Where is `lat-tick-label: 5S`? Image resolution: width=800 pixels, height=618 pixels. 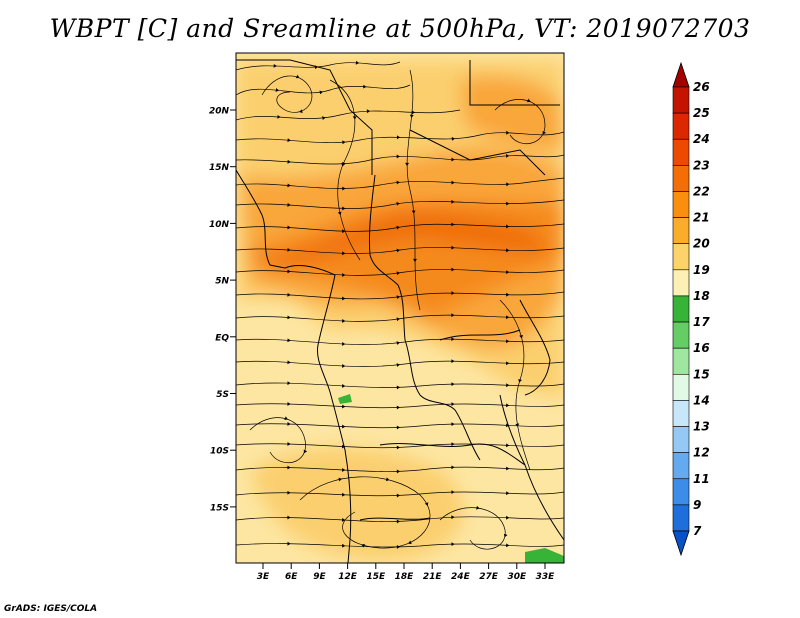 lat-tick-label: 5S is located at coordinates (222, 395).